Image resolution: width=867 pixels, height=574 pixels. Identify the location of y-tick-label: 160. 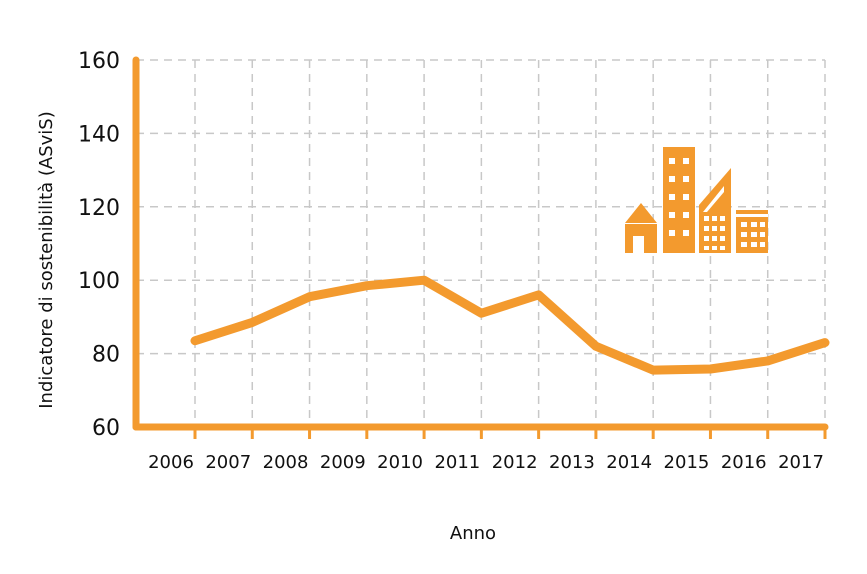
(99, 61).